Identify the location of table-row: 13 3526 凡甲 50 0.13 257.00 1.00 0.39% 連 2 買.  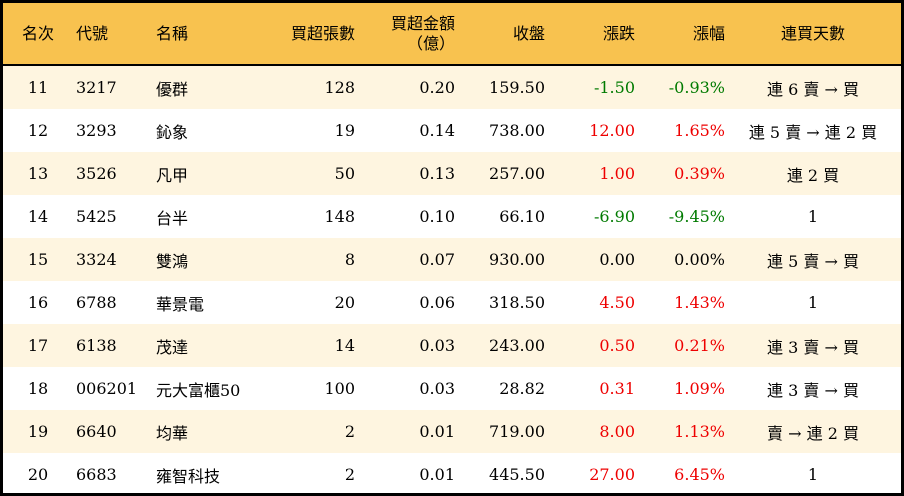
(452, 173).